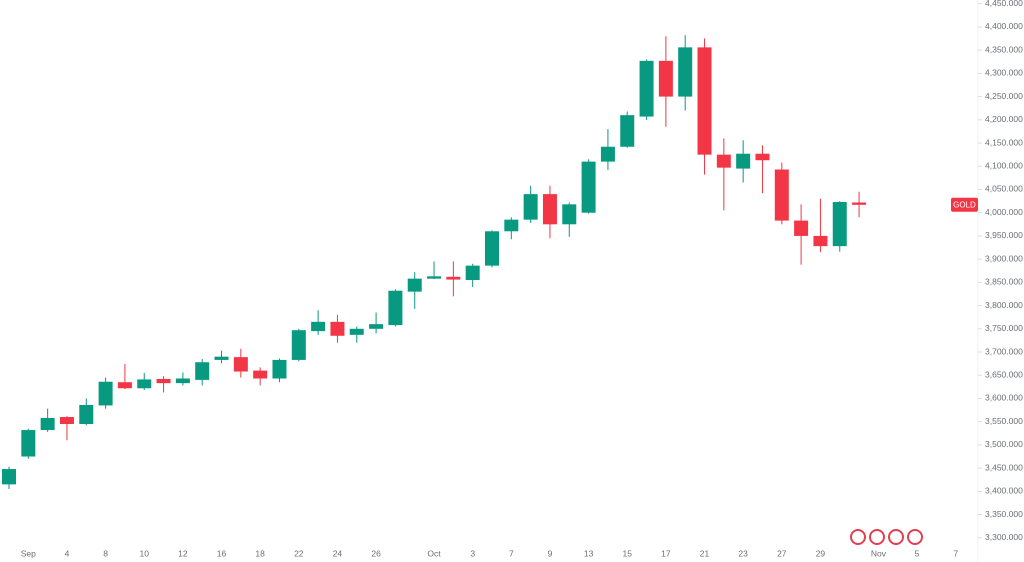 The height and width of the screenshot is (562, 1024). What do you see at coordinates (1004, 166) in the screenshot?
I see `y-tick-label: 4,100.000` at bounding box center [1004, 166].